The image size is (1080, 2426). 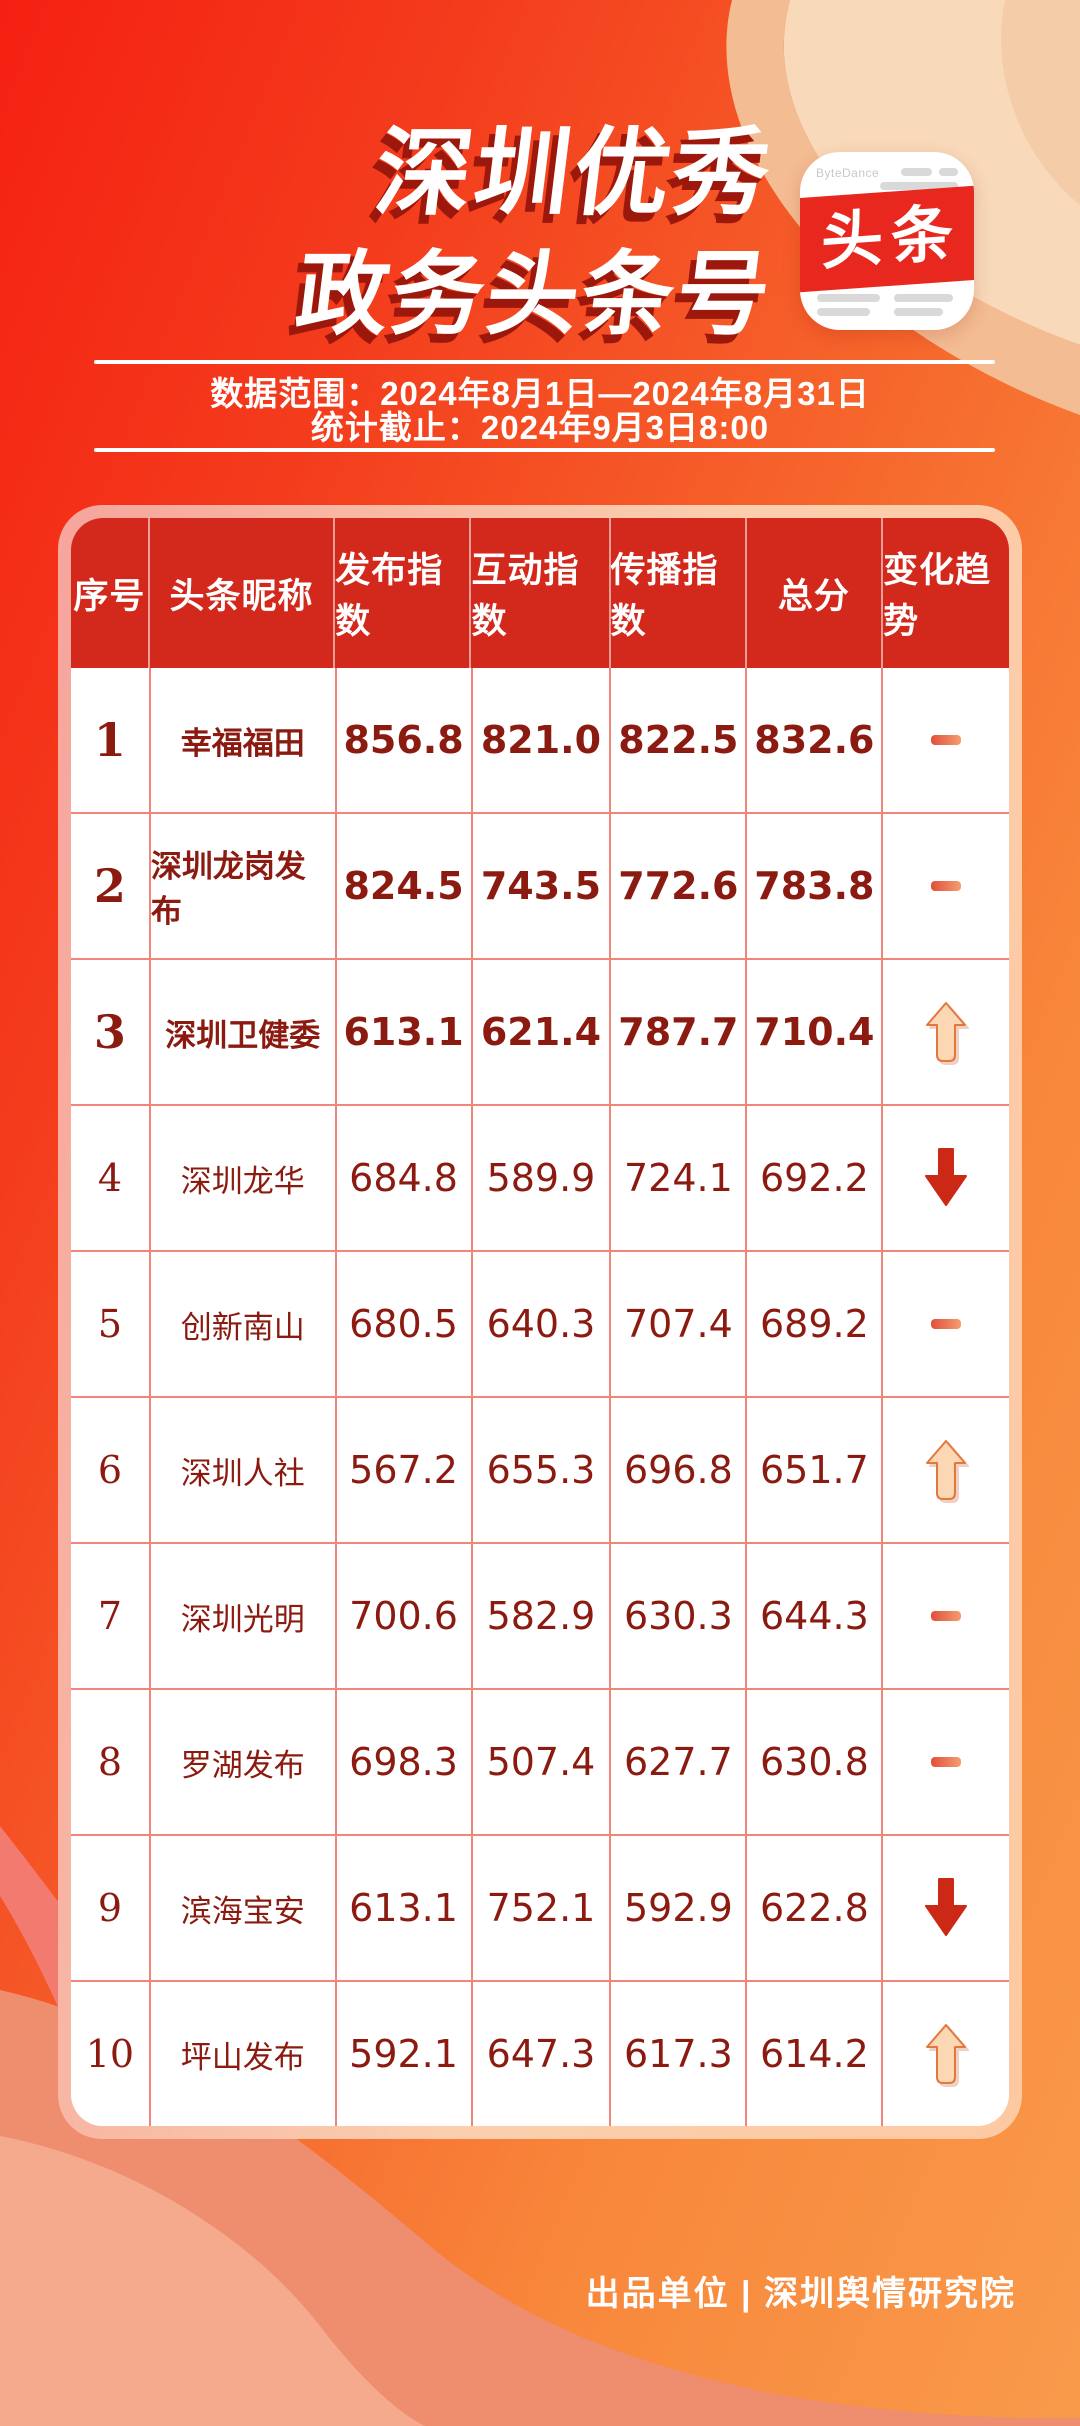 What do you see at coordinates (677, 1616) in the screenshot?
I see `spread-index-cell: 630.3` at bounding box center [677, 1616].